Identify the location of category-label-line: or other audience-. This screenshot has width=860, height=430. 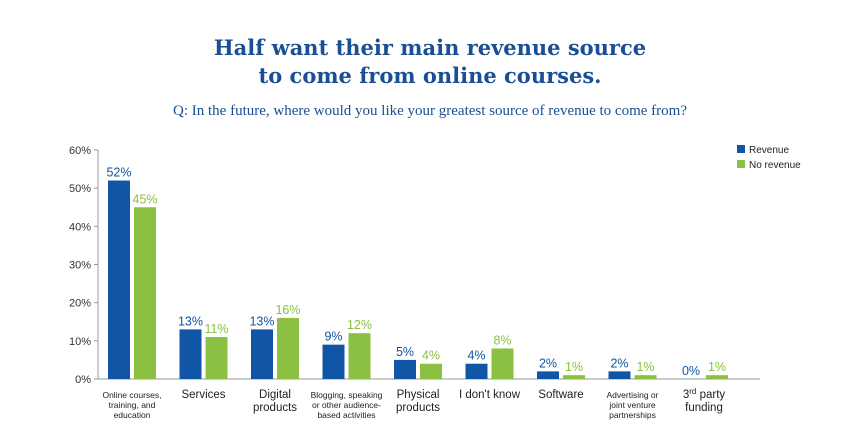
(346, 405).